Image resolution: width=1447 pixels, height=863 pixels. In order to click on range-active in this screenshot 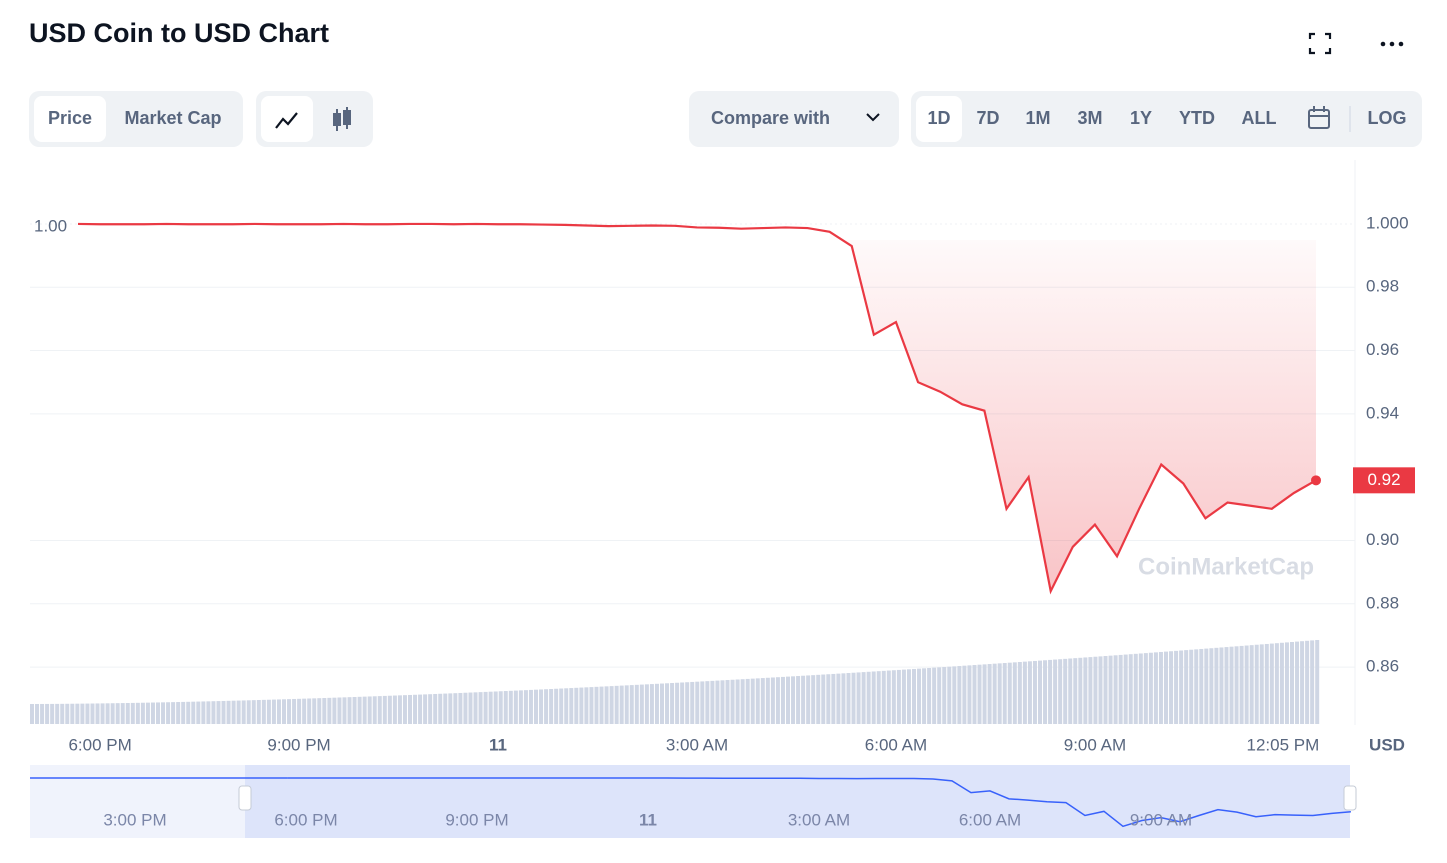, I will do `click(939, 119)`.